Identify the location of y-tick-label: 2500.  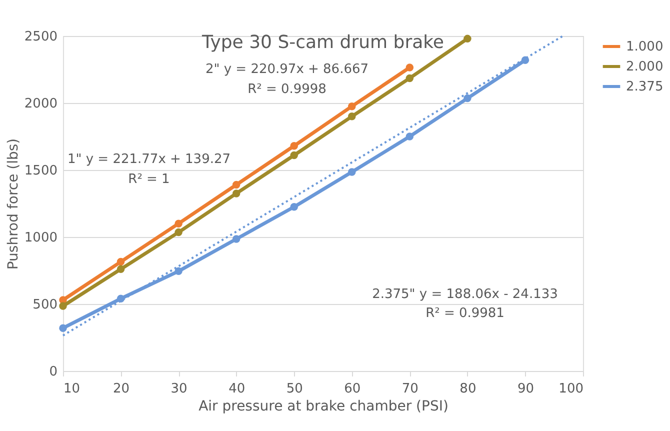
(41, 37).